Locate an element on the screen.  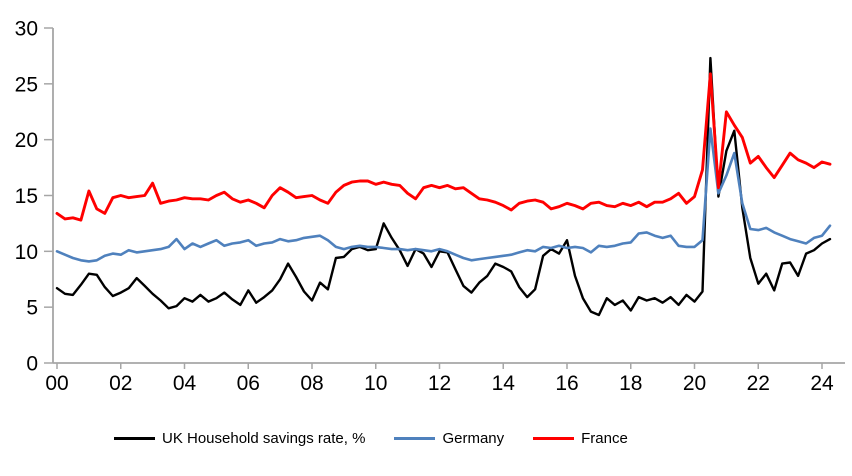
y-tick-label: 30 is located at coordinates (26, 29).